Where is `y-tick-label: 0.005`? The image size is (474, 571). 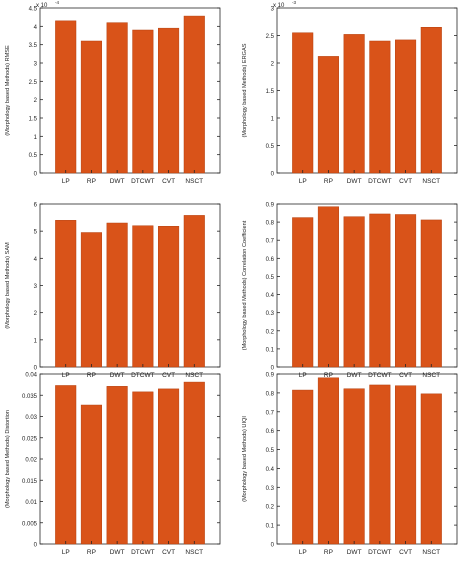
y-tick-label: 0.005 is located at coordinates (30, 524).